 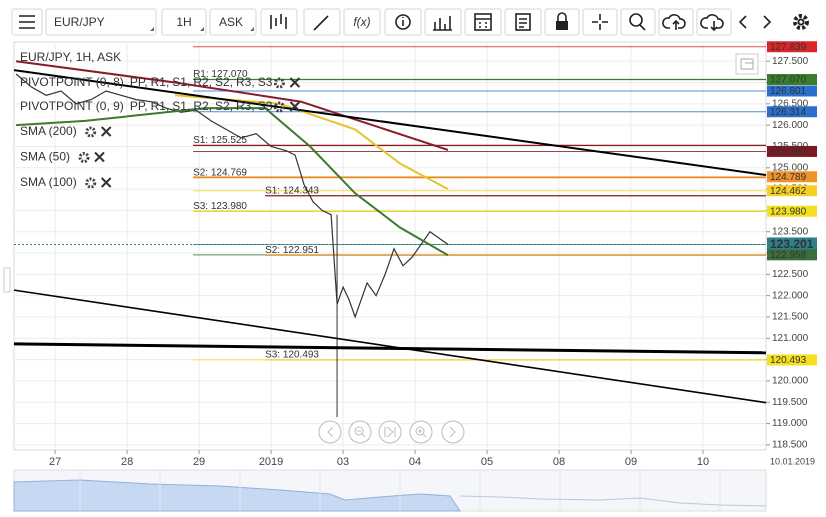 I want to click on timeframe-text: 1H, so click(x=183, y=22).